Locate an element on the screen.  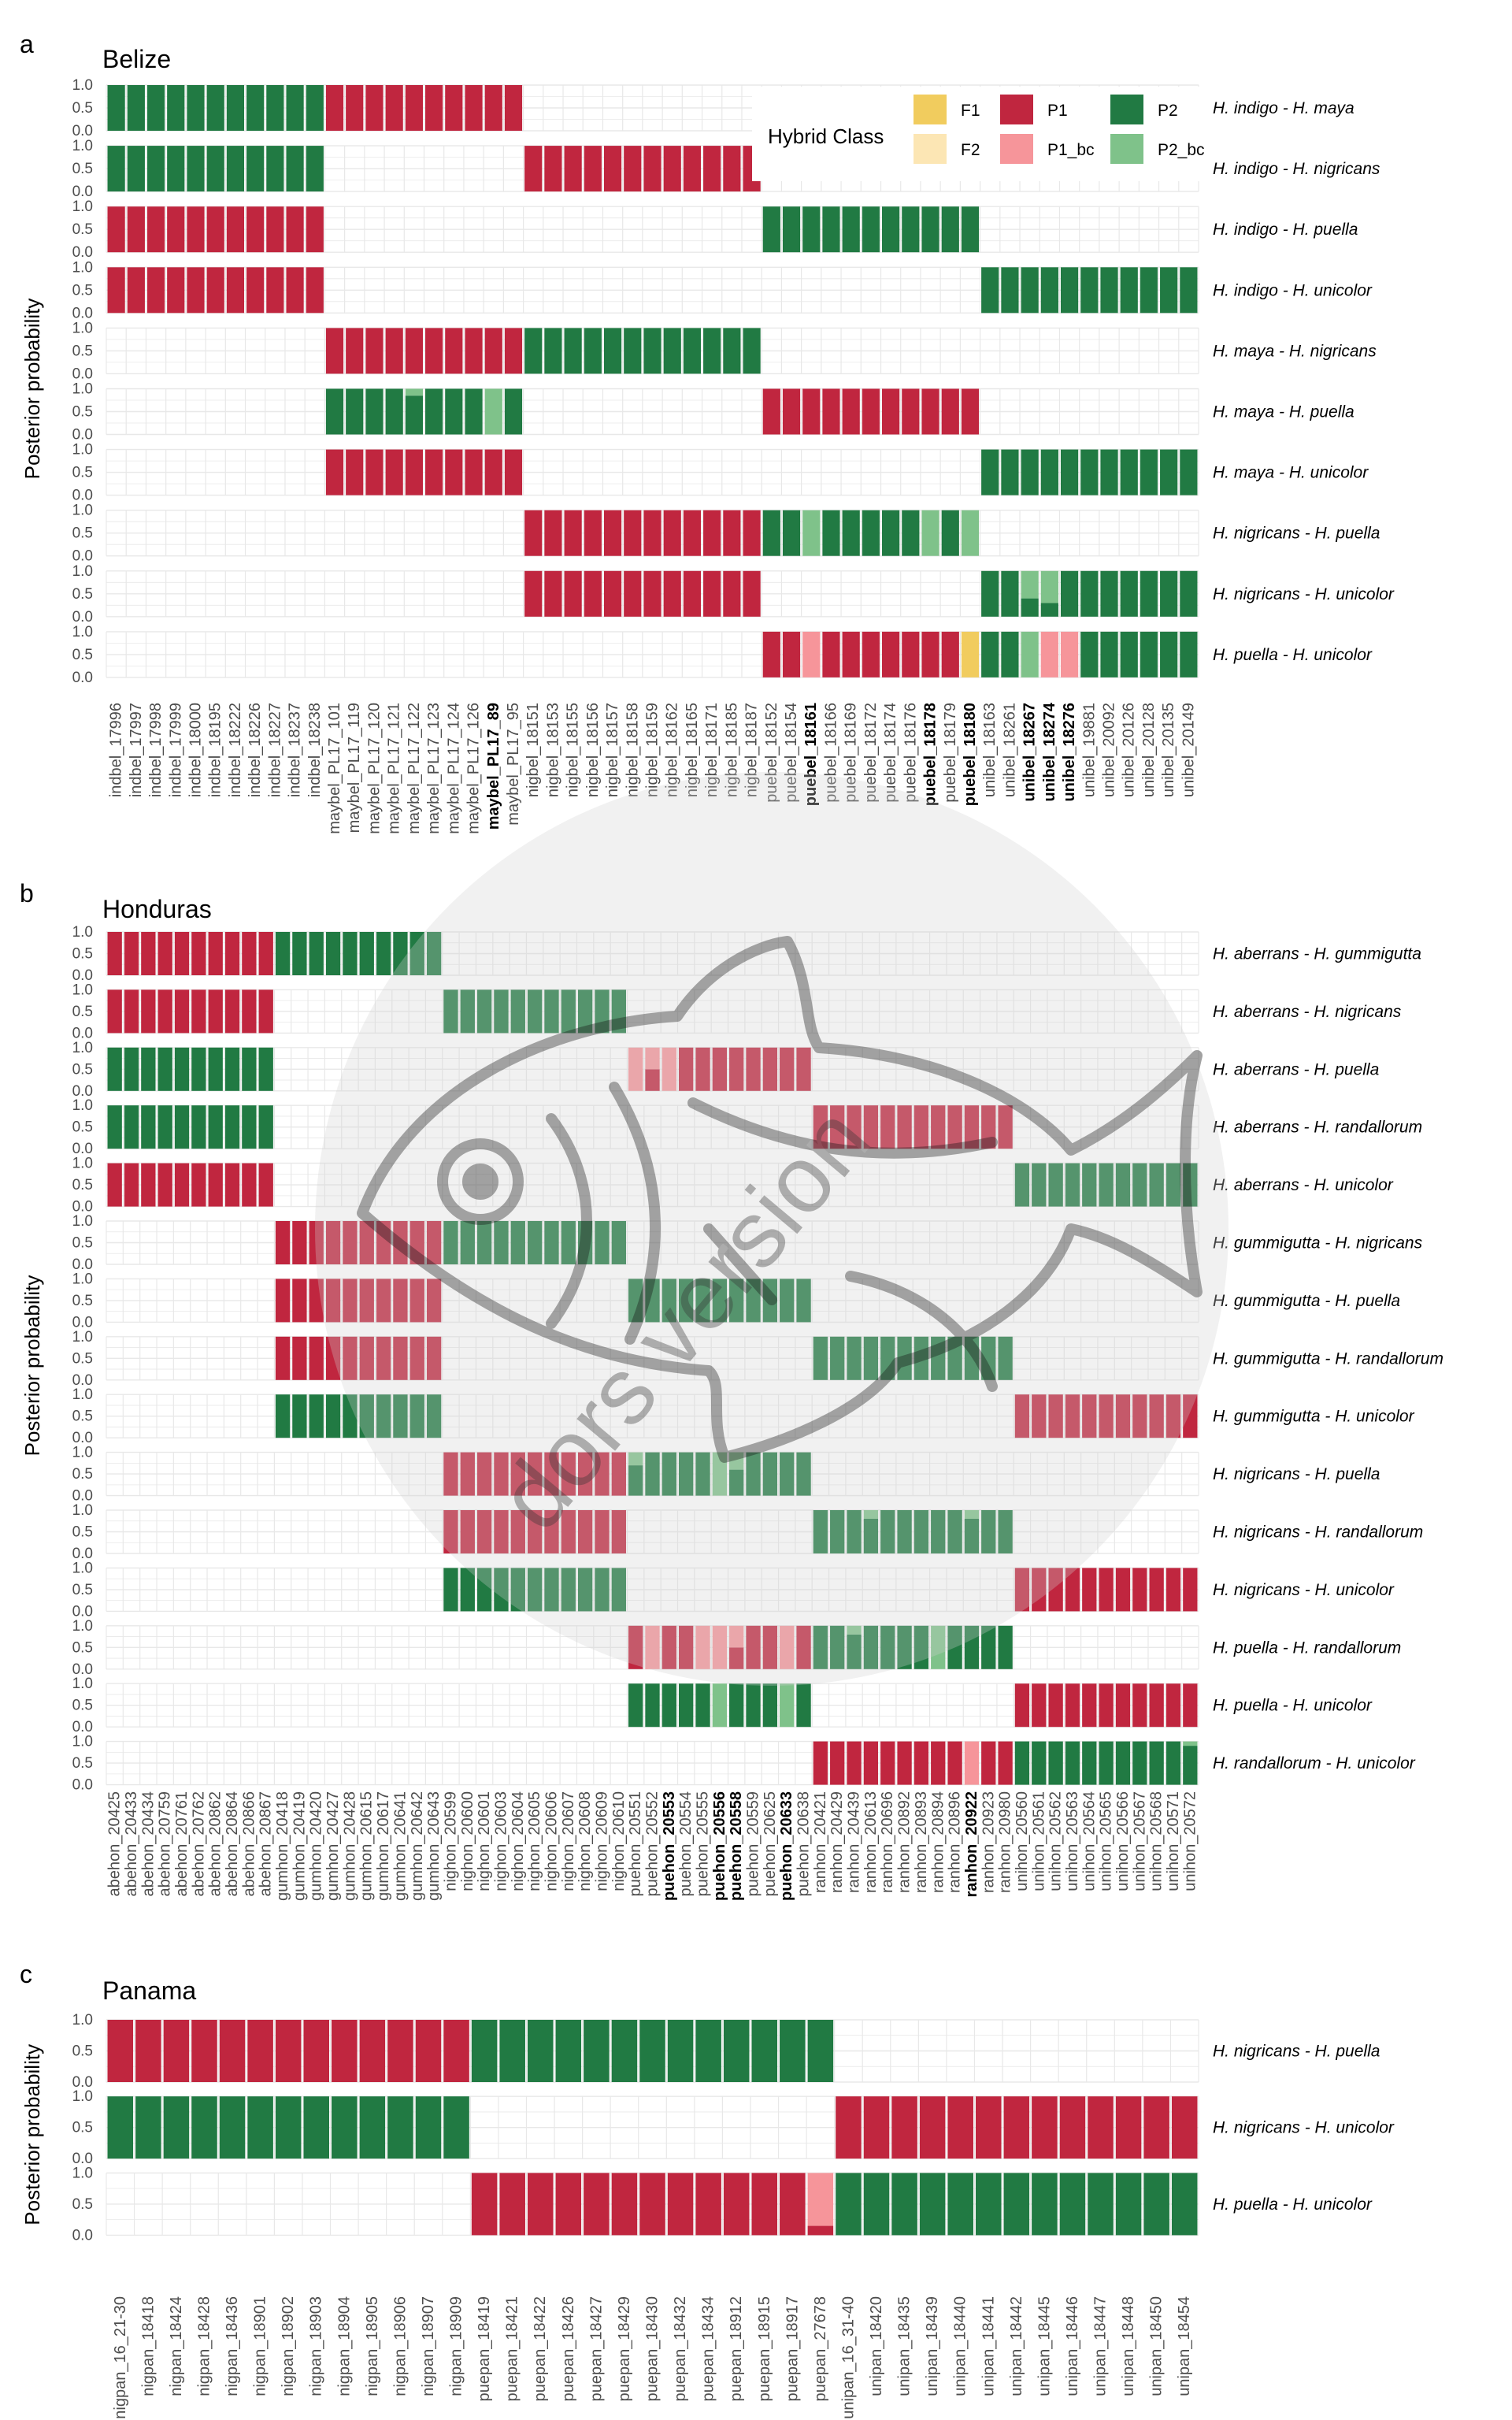
bar-puepan-18912-p2 is located at coordinates (736, 2051).